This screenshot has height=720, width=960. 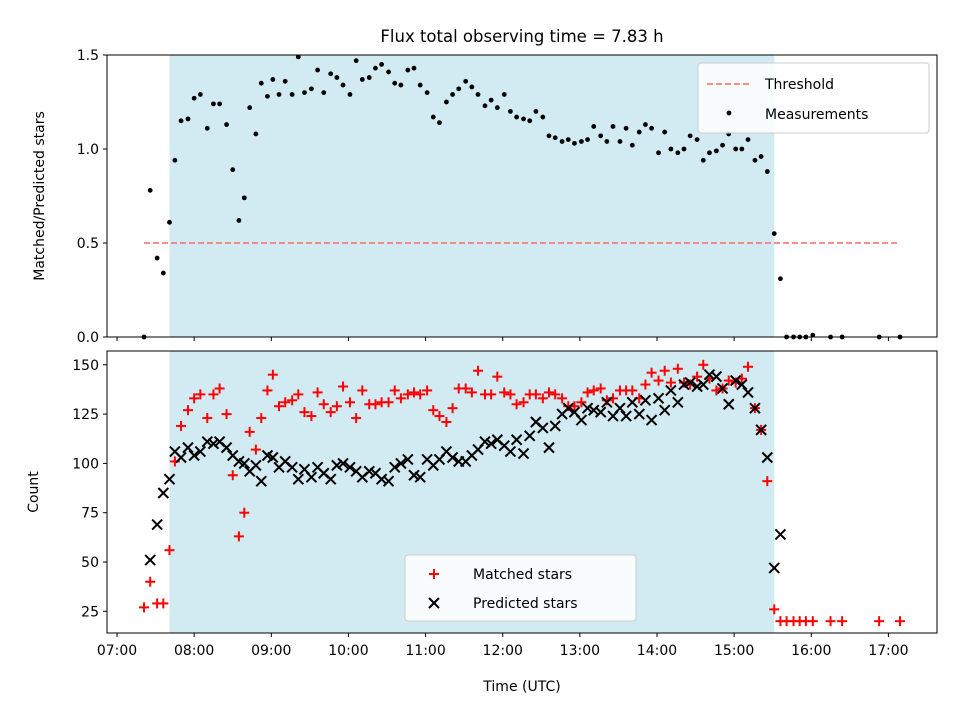 I want to click on bottom-x-tick-label: 09:00, so click(x=271, y=651).